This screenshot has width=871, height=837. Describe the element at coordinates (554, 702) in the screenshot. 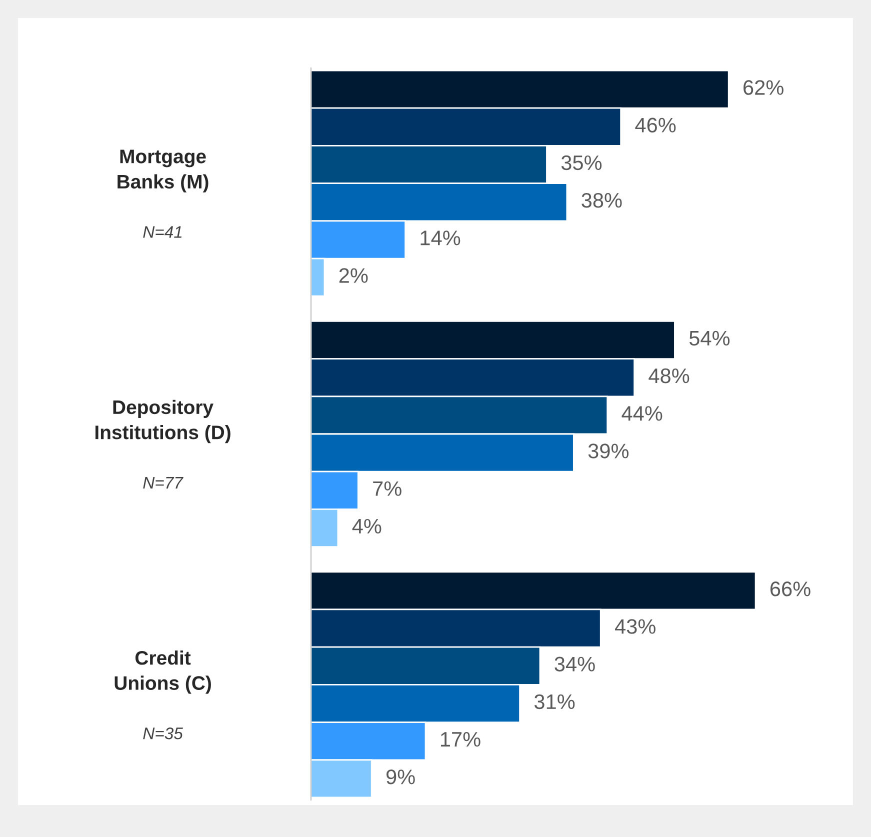

I see `data-label: 31%` at that location.